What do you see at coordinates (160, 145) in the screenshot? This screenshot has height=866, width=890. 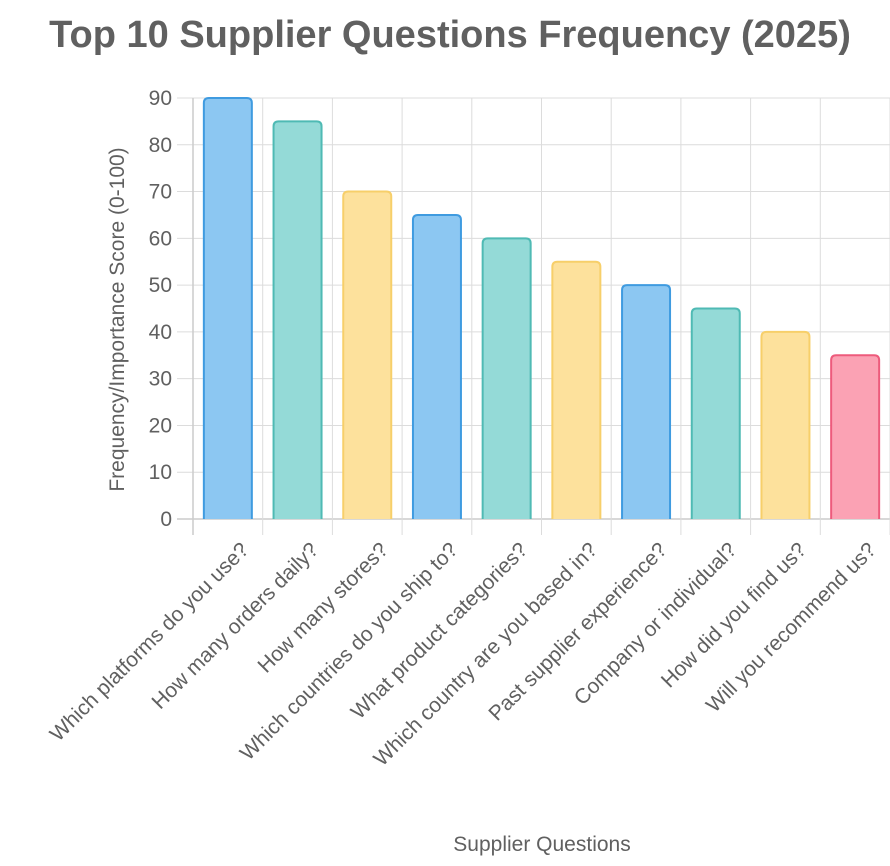 I see `y-tick-label: 80` at bounding box center [160, 145].